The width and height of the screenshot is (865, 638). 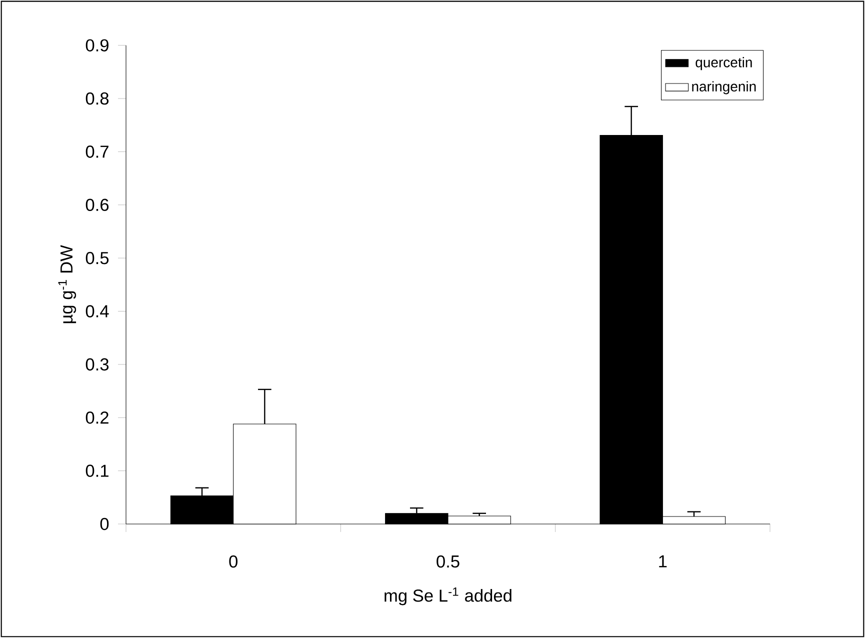 What do you see at coordinates (97, 258) in the screenshot?
I see `y-tick-label: 0.5` at bounding box center [97, 258].